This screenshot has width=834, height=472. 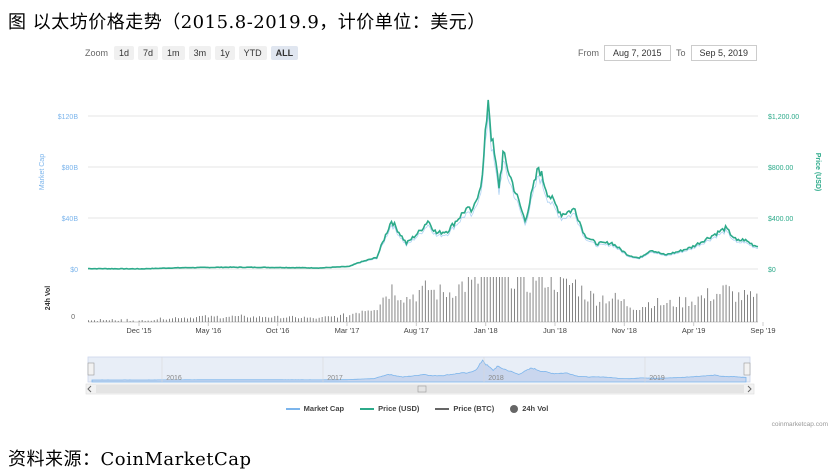 What do you see at coordinates (200, 53) in the screenshot?
I see `zoom-3m-button: 3m` at bounding box center [200, 53].